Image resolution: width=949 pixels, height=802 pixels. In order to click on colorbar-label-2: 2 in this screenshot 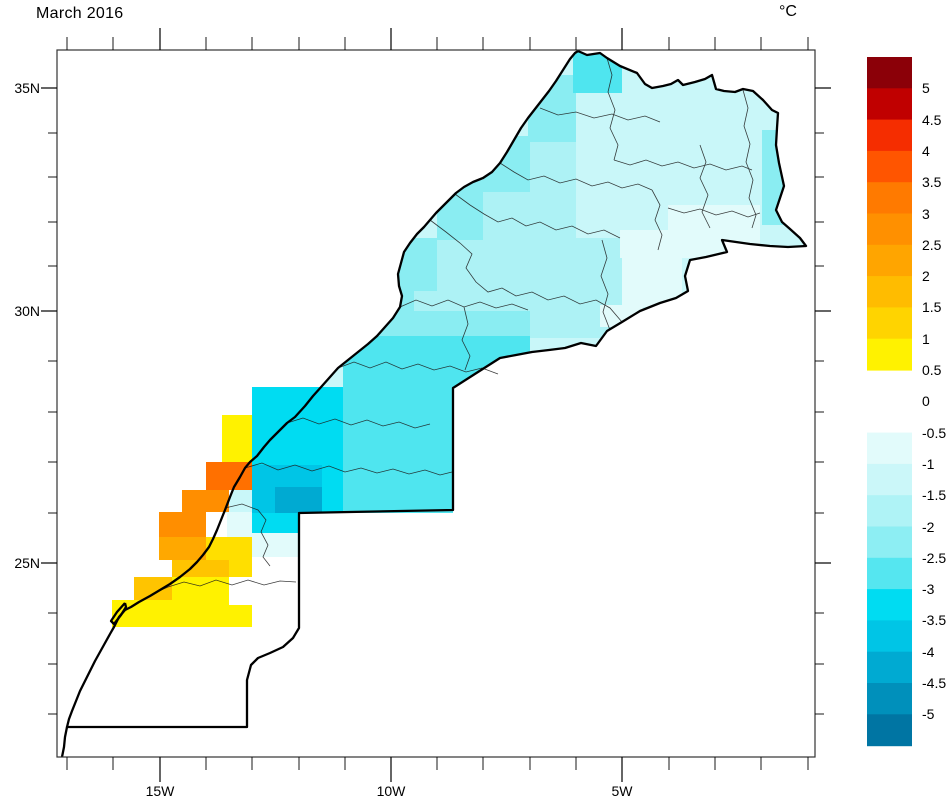, I will do `click(926, 276)`.